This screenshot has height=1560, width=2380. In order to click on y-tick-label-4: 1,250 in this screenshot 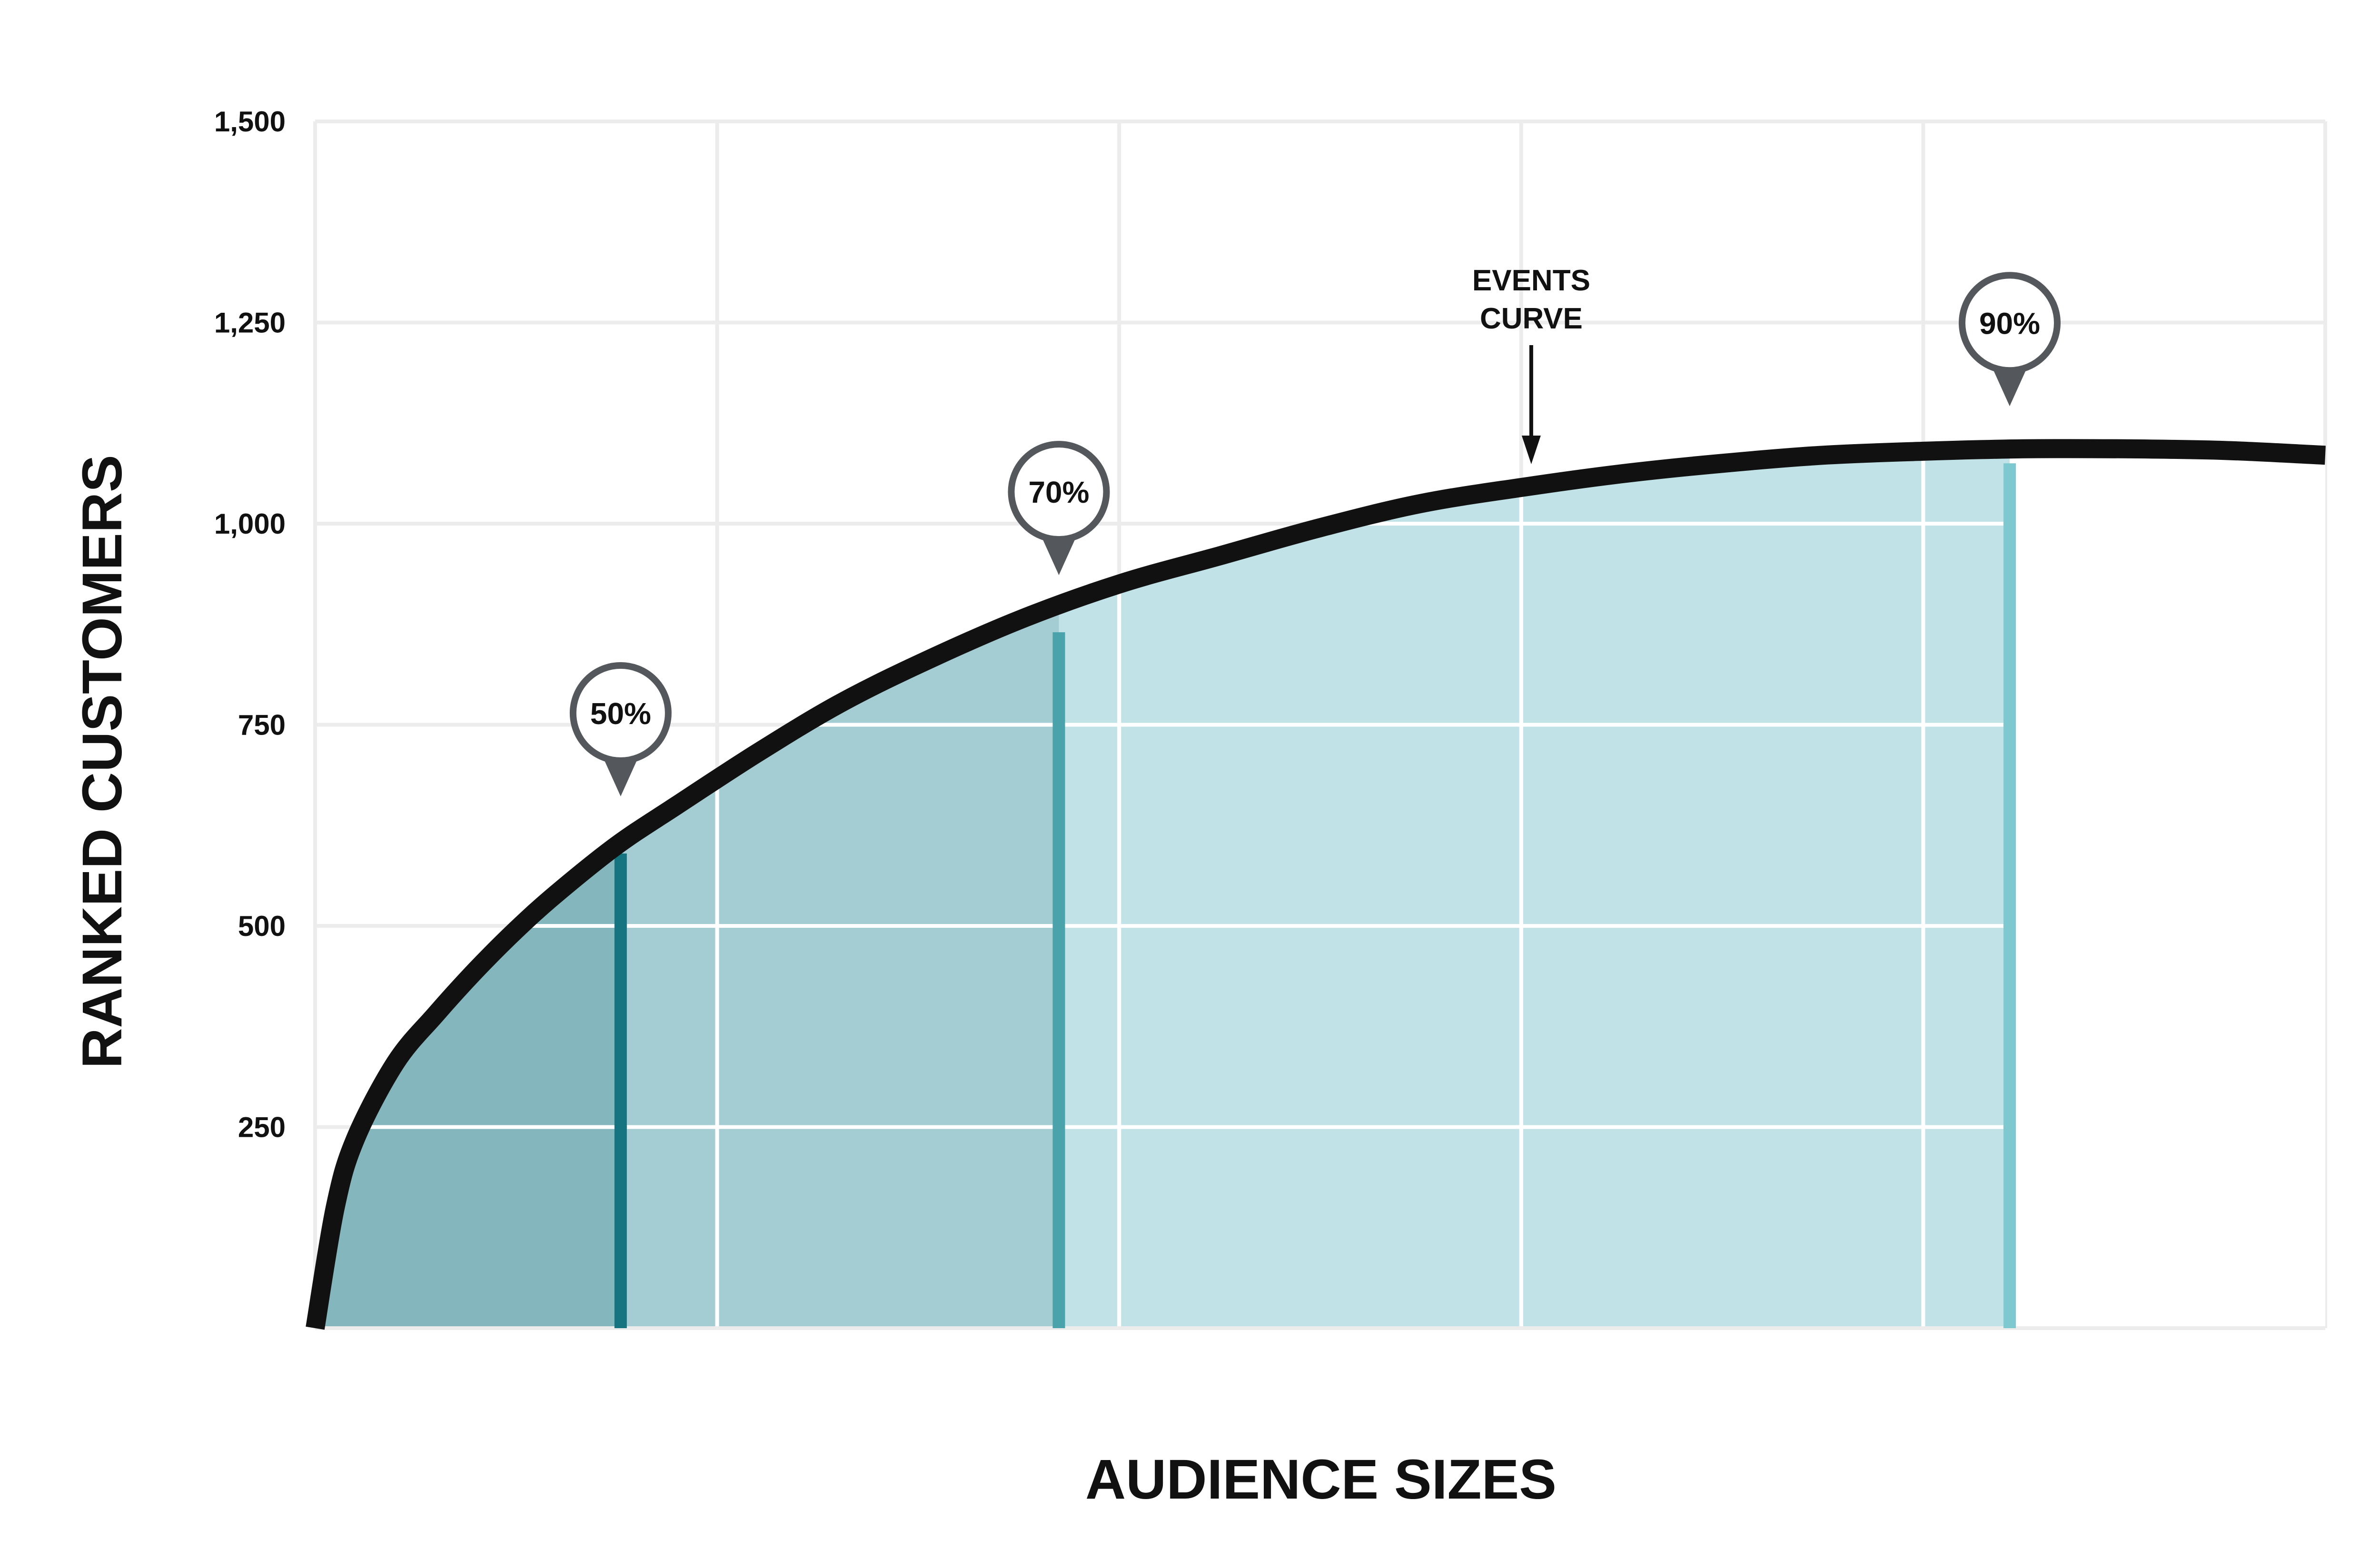, I will do `click(250, 323)`.